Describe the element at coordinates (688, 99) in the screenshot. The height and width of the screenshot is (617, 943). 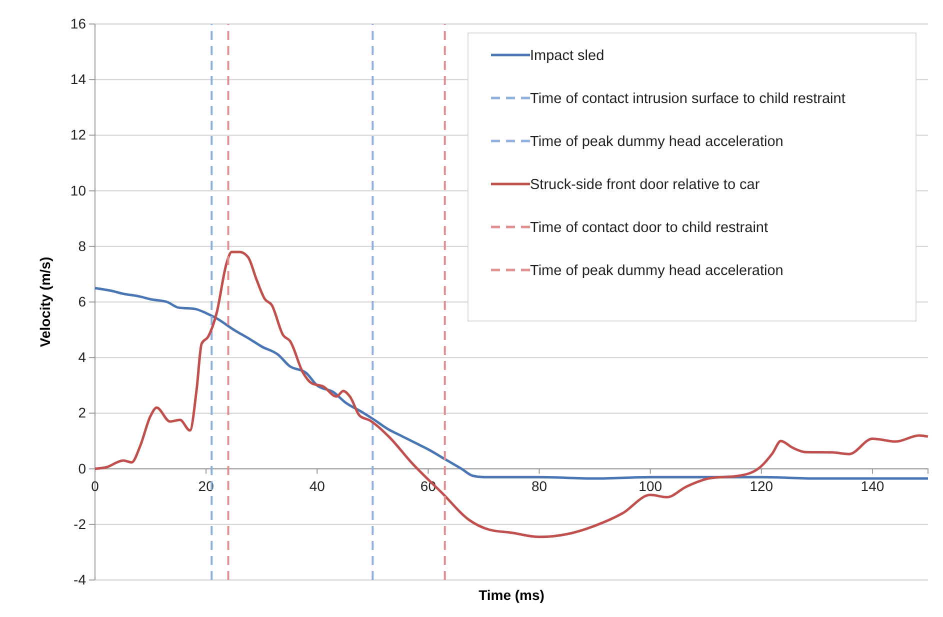
I see `legend-label: Time of contact intrusion surface to child restraint` at that location.